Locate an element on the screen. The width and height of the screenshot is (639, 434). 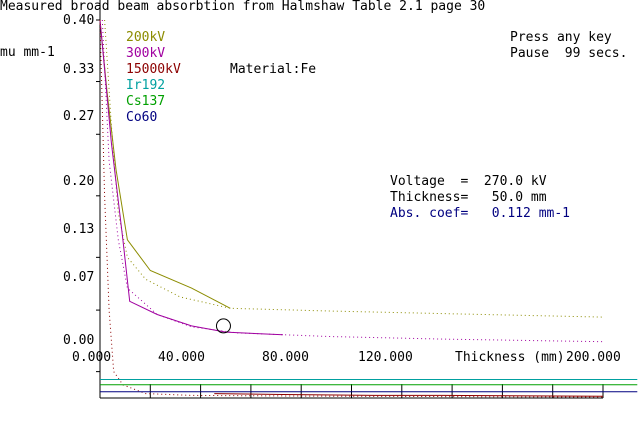
y-tick-label: 0.13 is located at coordinates (79, 229).